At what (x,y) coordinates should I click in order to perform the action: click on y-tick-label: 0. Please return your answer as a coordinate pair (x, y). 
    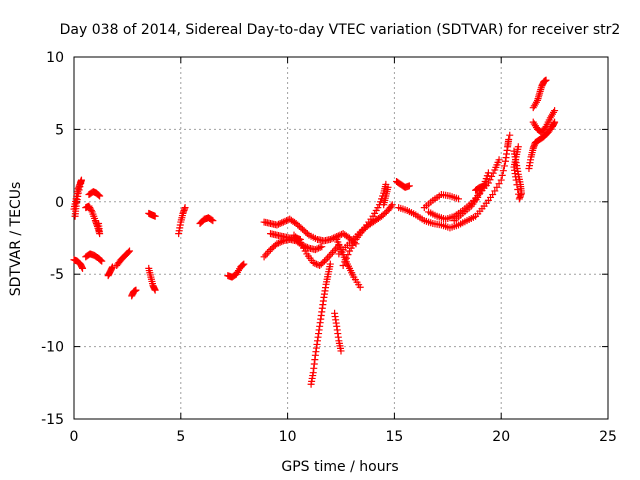
    Looking at the image, I should click on (59, 203).